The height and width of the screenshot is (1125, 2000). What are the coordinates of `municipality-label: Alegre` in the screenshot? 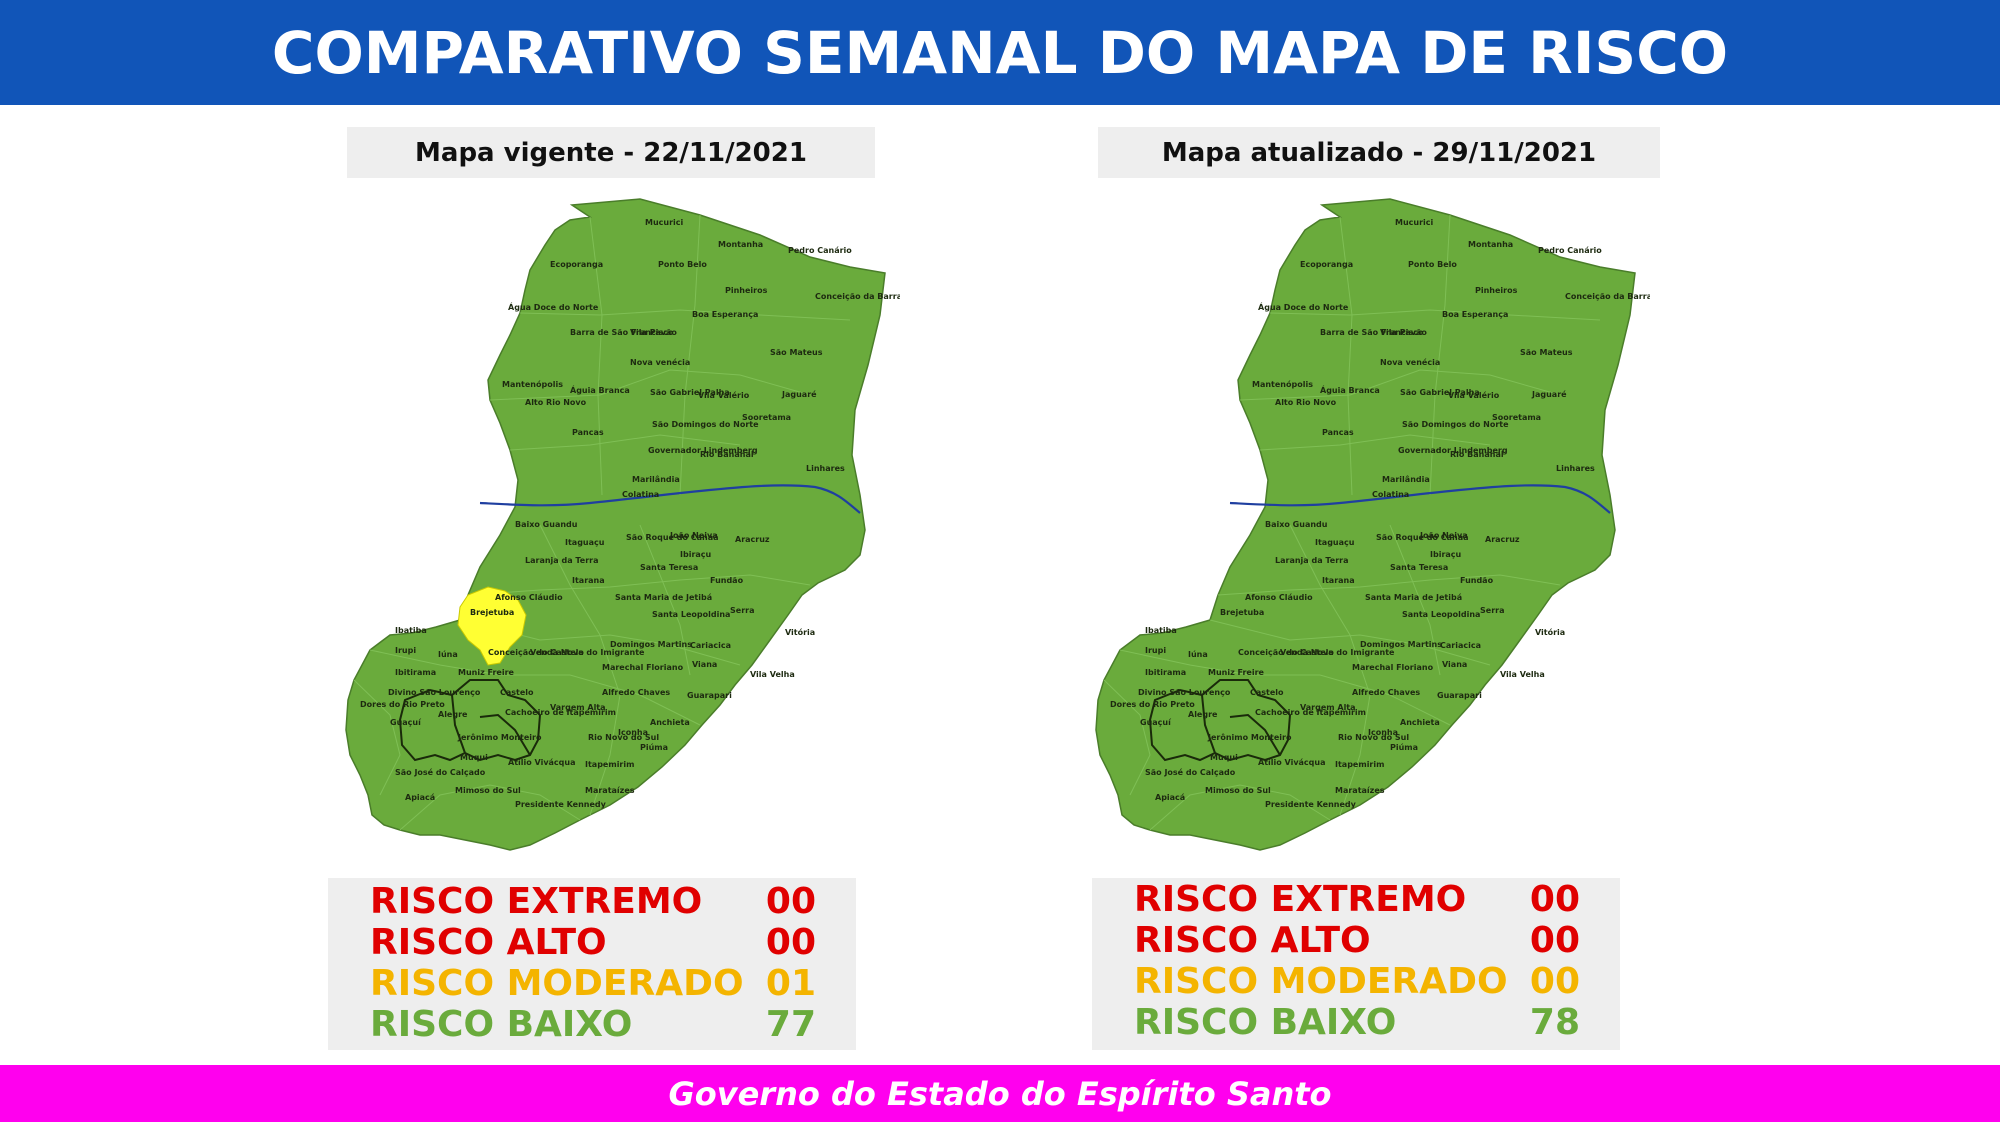 It's located at (453, 714).